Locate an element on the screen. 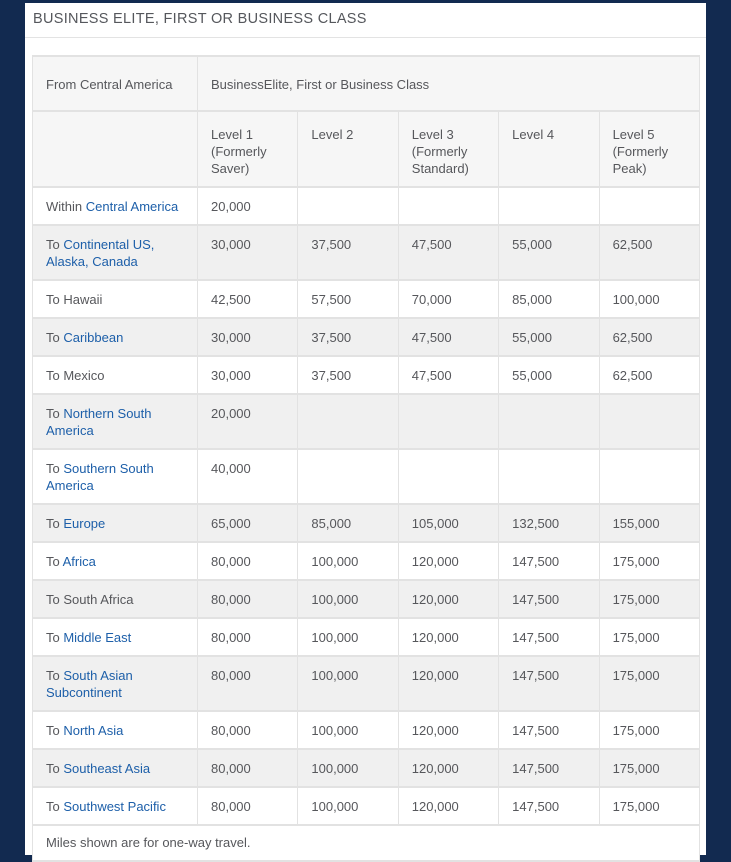  miles-cell: 85,000 is located at coordinates (348, 523).